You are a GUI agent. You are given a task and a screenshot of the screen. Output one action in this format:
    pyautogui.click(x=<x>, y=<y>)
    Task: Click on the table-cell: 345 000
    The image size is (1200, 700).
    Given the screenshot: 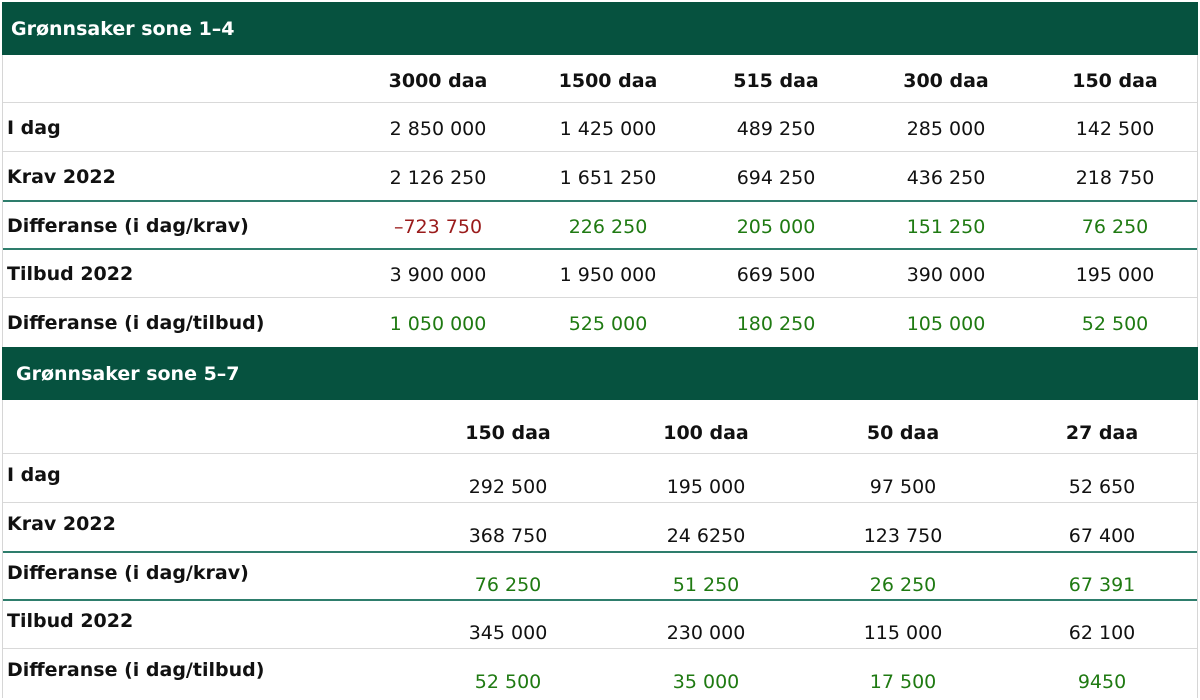 What is the action you would take?
    pyautogui.click(x=508, y=633)
    